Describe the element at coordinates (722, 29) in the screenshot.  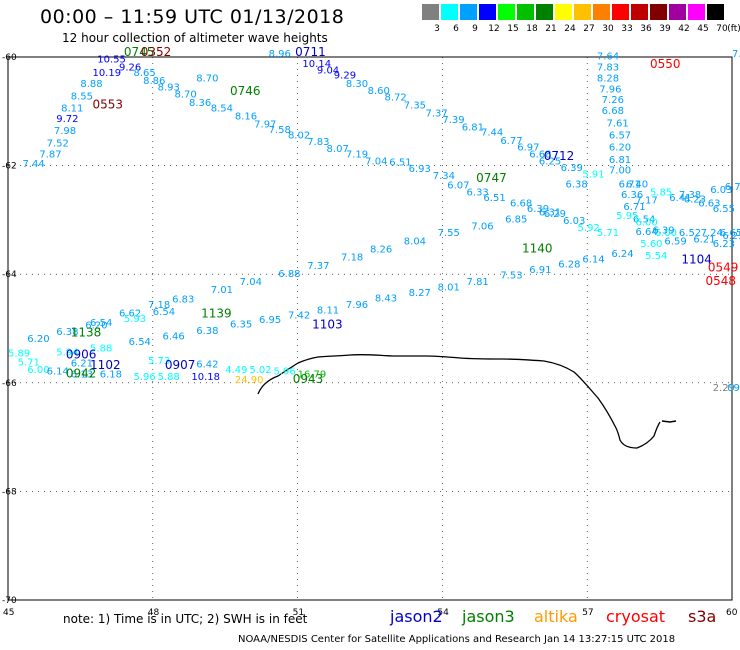
I see `scale-label: 70` at that location.